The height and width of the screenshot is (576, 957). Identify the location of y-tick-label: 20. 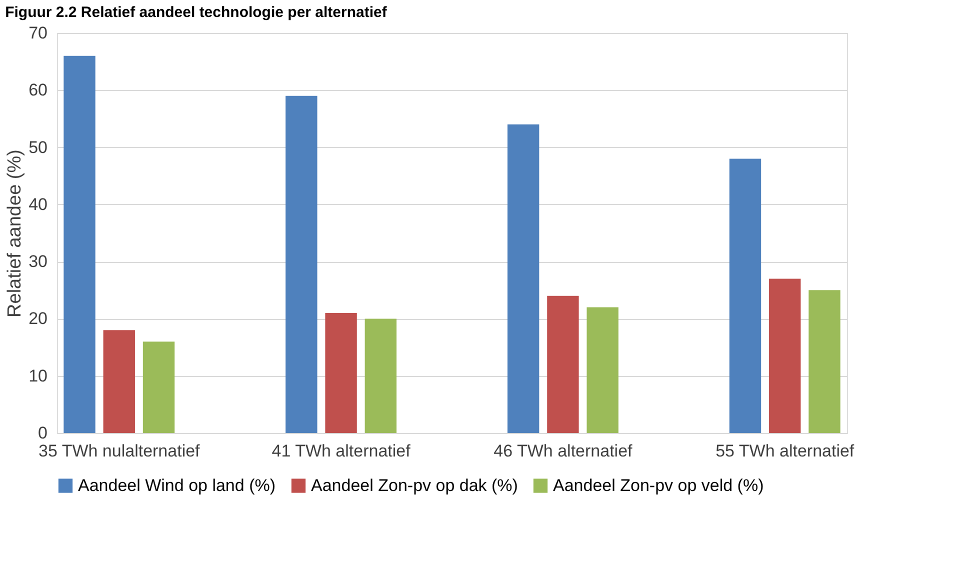
(38, 318).